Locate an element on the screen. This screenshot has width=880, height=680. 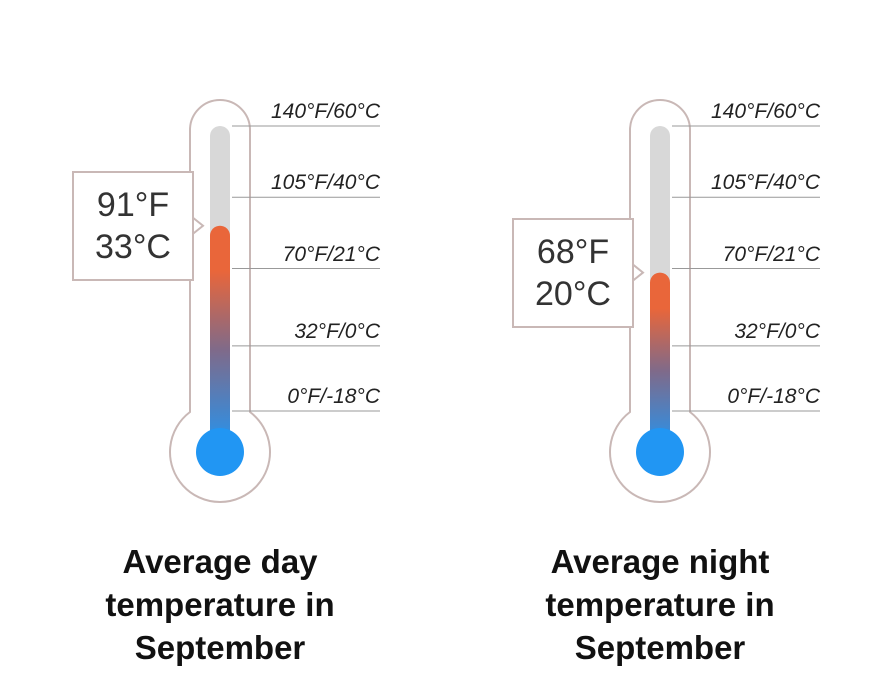
caption-line: Average day is located at coordinates (220, 561).